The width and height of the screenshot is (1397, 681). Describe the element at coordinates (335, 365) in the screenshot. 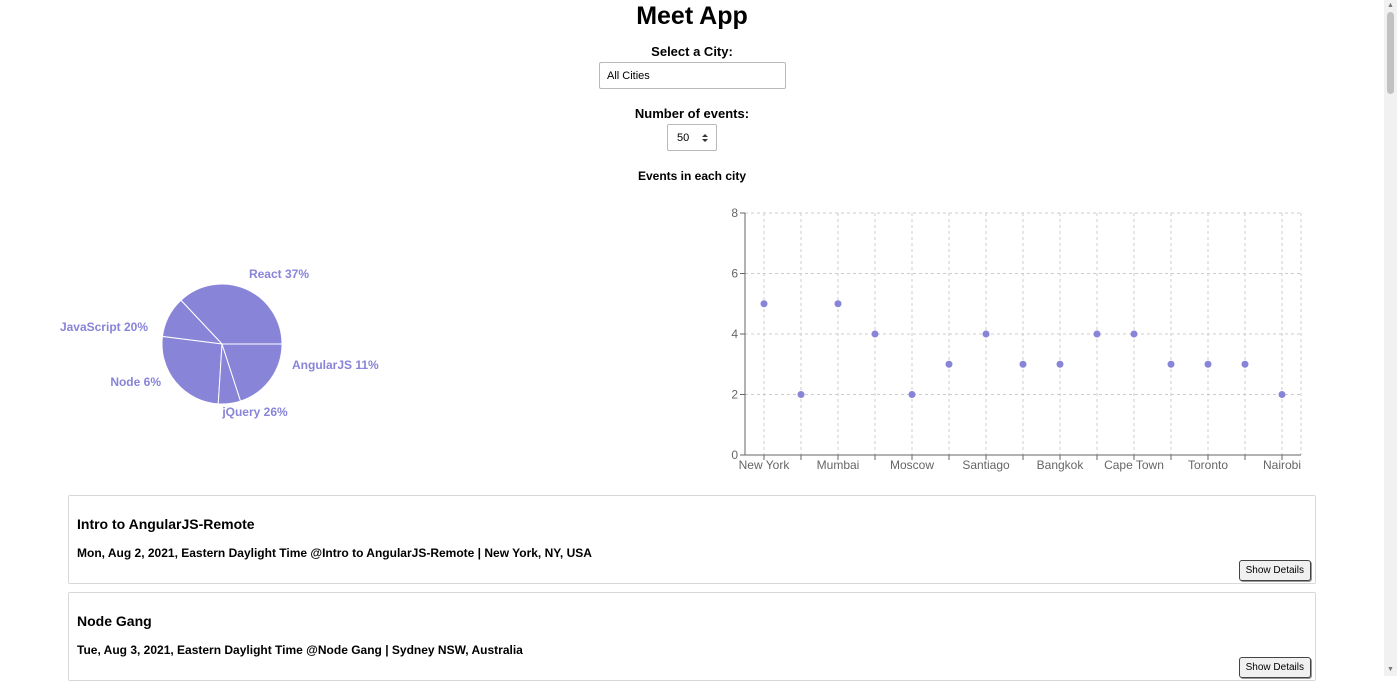

I see `pie-slice-label: AngularJS 11%` at that location.